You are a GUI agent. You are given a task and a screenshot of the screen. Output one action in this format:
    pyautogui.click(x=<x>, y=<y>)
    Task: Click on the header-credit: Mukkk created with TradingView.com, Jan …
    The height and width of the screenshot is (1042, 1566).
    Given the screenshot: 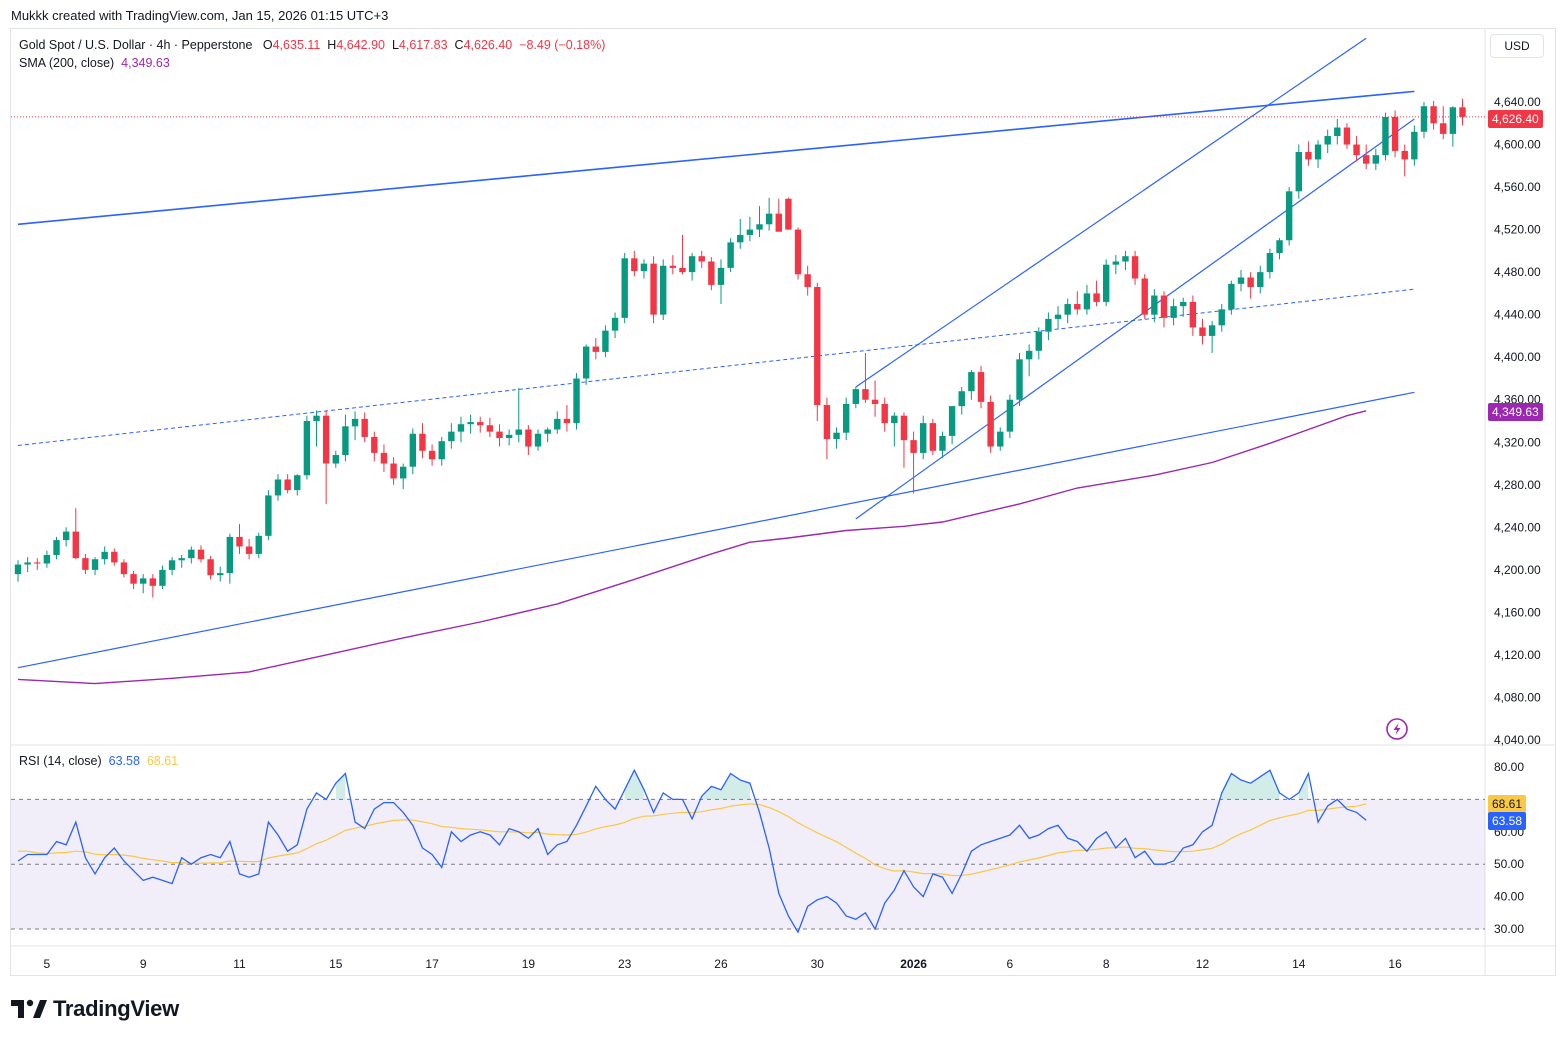 What is the action you would take?
    pyautogui.click(x=200, y=15)
    